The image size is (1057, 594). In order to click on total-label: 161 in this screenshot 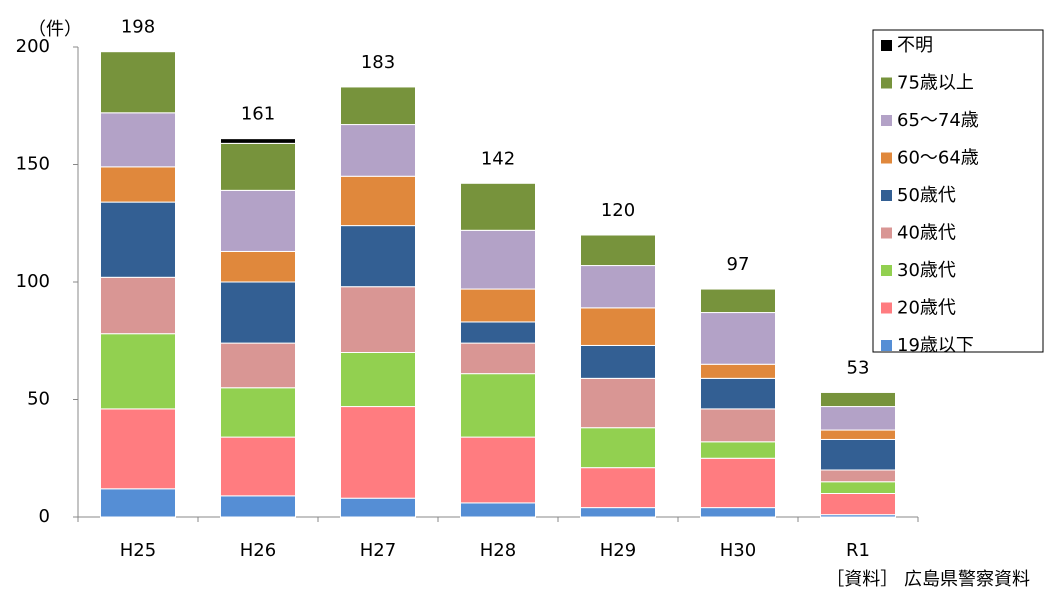, I will do `click(258, 114)`.